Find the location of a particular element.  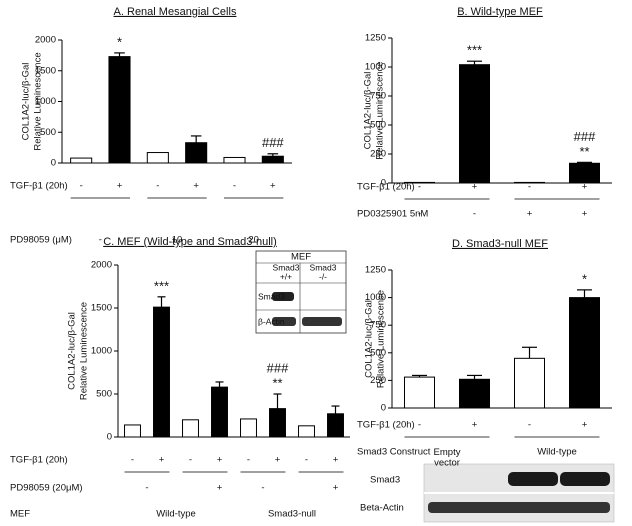

condition-label: Empty vector is located at coordinates (447, 457).